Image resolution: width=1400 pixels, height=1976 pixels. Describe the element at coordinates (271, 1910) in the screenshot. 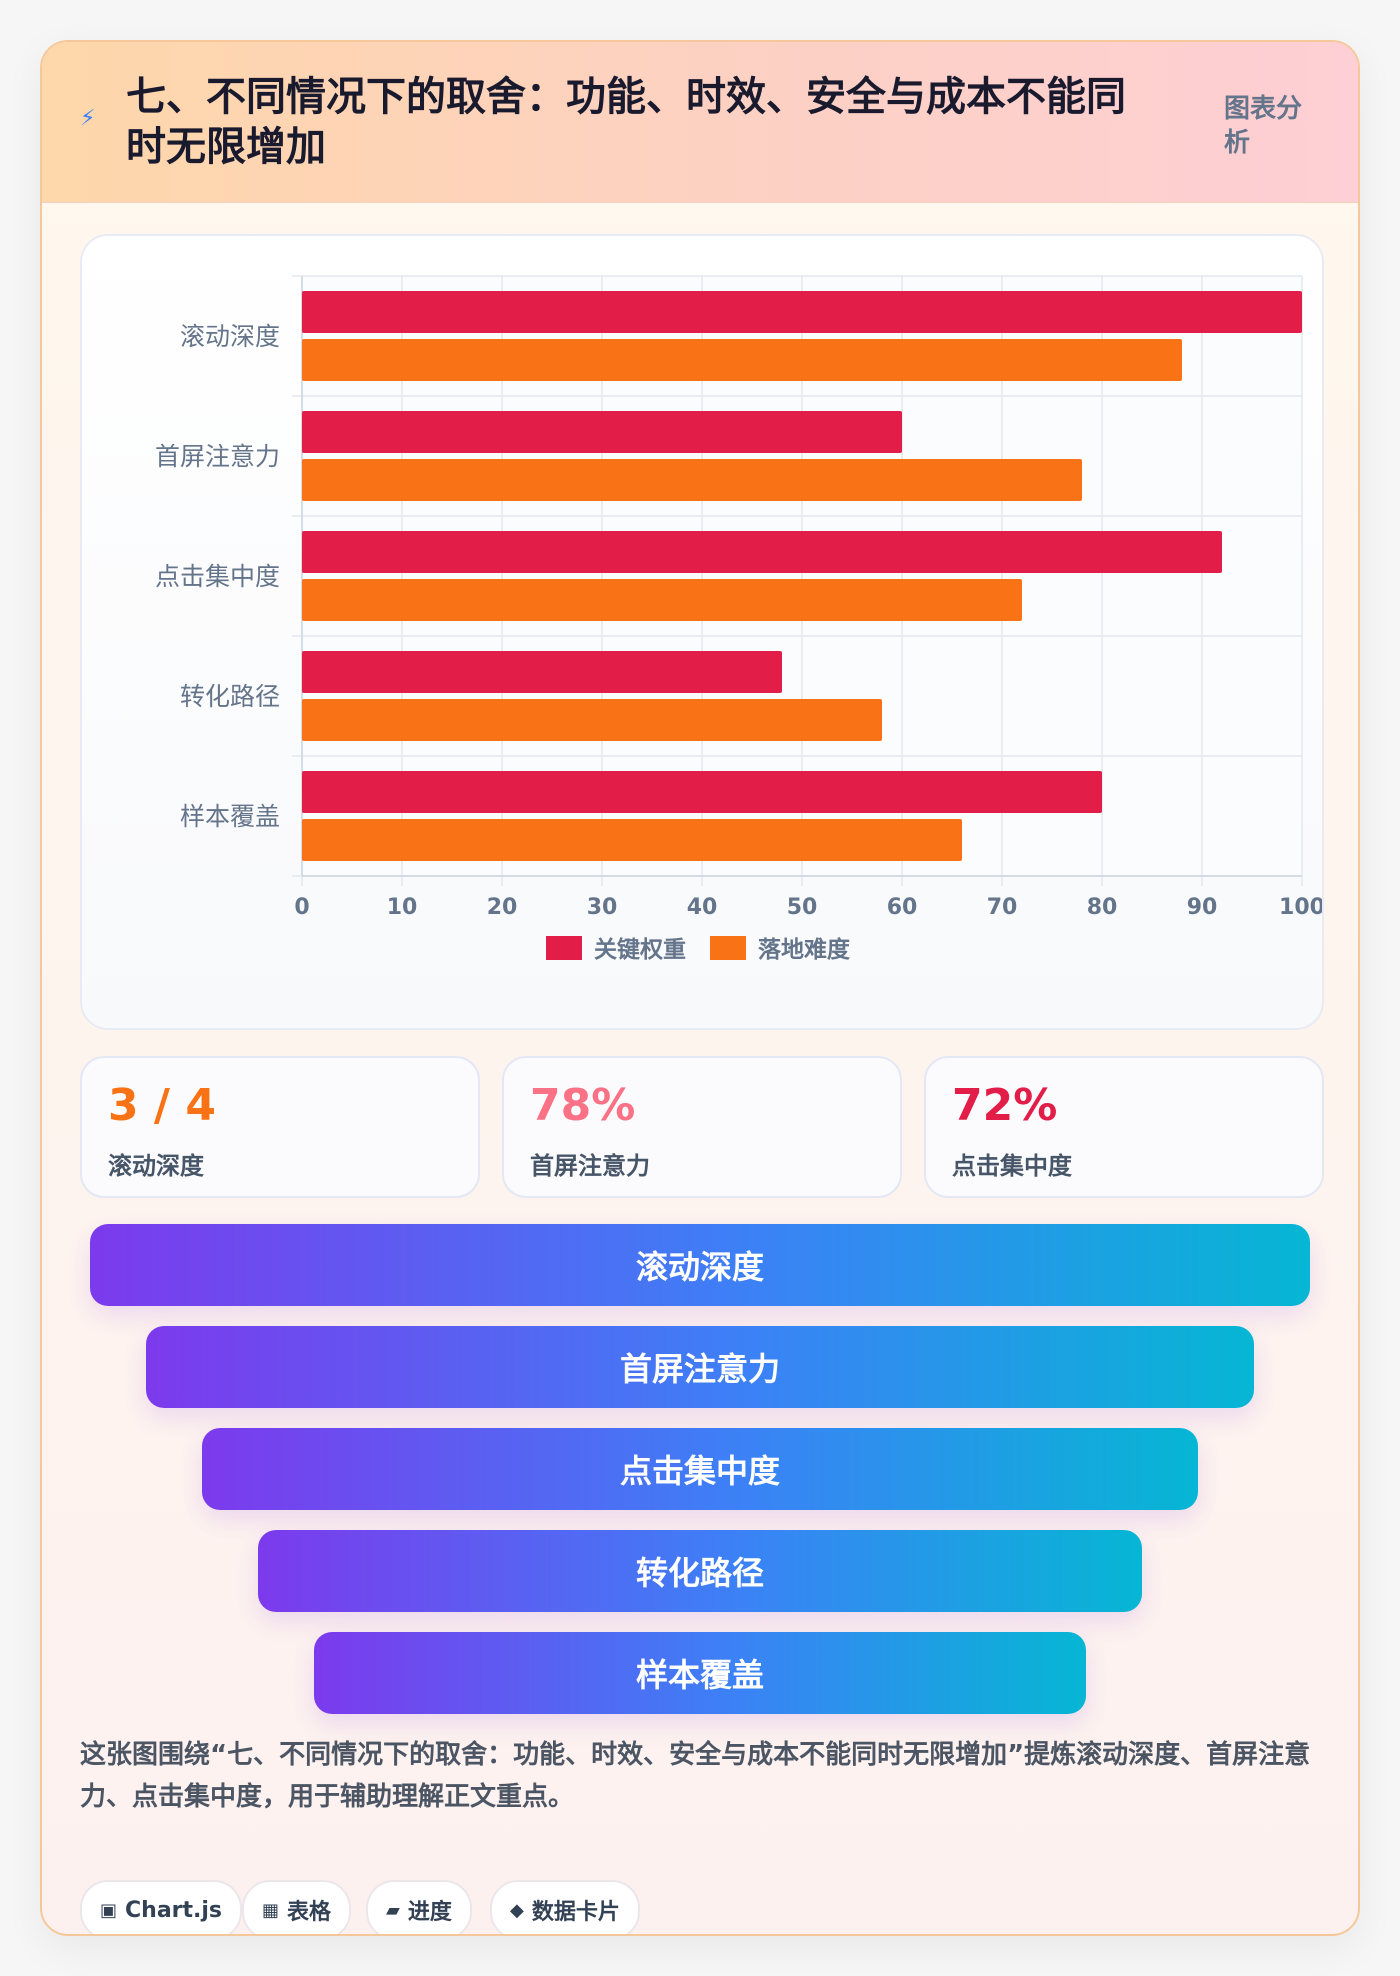

I see `table-icon: ▦` at that location.